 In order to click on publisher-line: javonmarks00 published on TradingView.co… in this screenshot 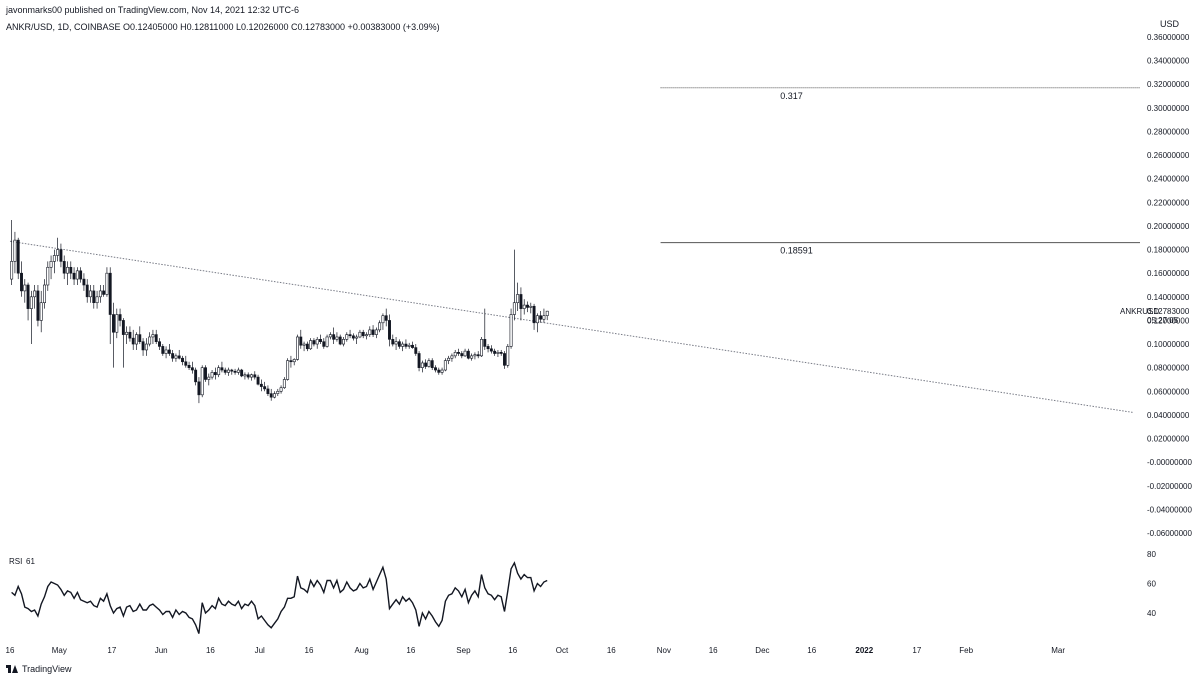, I will do `click(153, 10)`.